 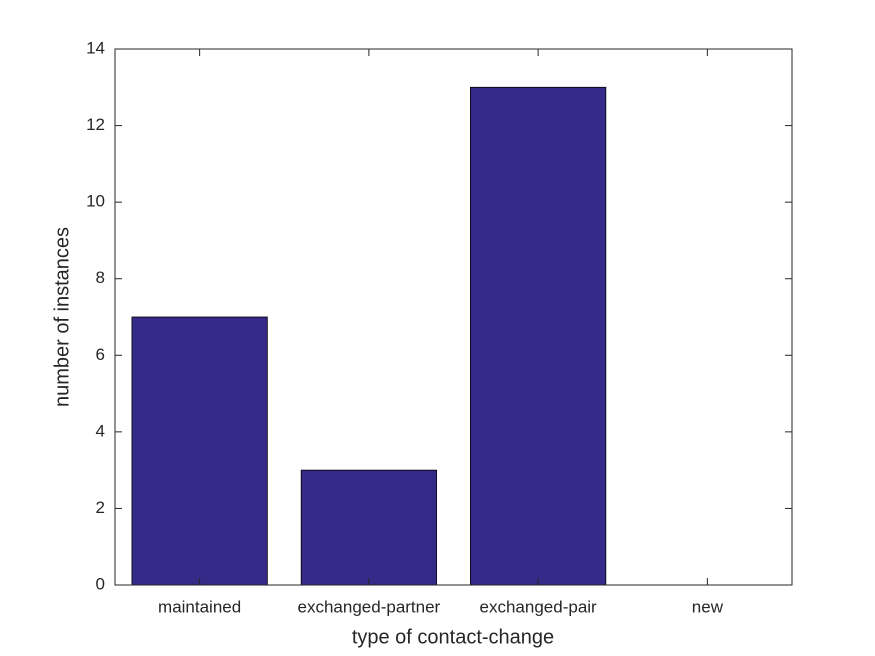 I want to click on y-tick-label: 6, so click(x=100, y=354).